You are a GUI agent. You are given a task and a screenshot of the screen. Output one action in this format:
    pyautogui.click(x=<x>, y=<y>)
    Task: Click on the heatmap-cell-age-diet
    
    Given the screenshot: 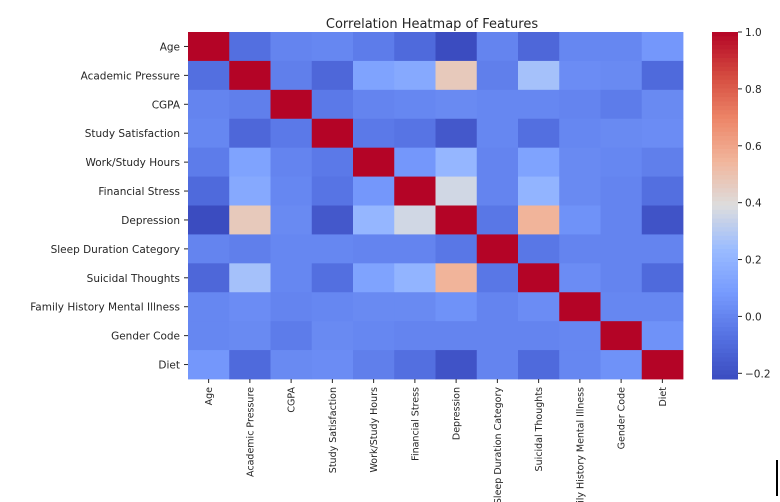 What is the action you would take?
    pyautogui.click(x=662, y=47)
    